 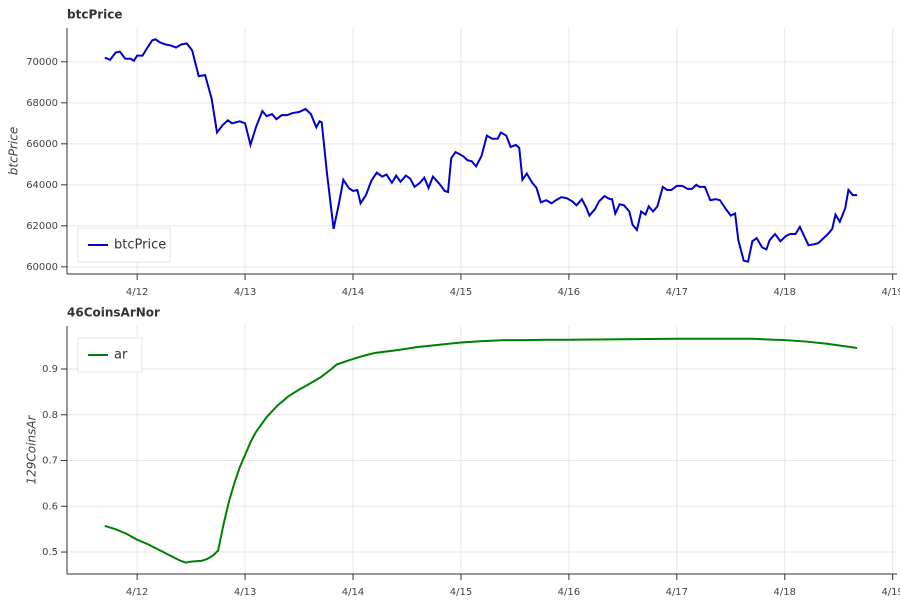 What do you see at coordinates (14, 151) in the screenshot?
I see `y-axis-label: btcPrice` at bounding box center [14, 151].